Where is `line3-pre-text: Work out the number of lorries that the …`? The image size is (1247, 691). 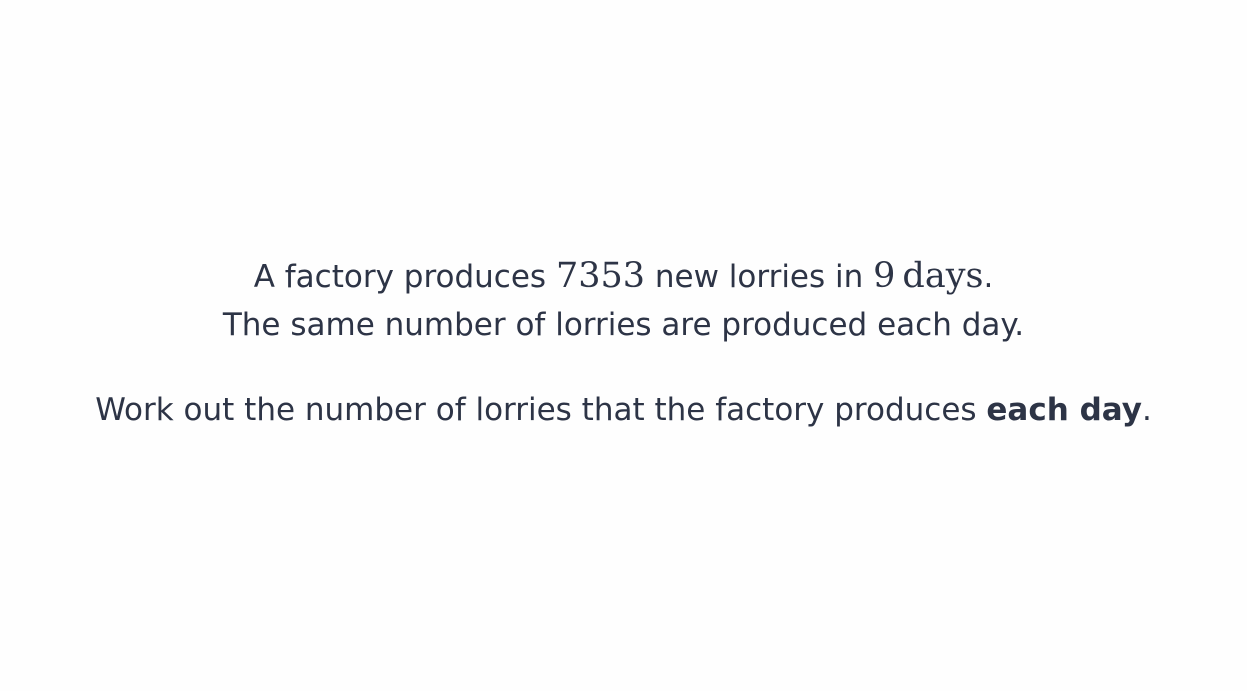
line3-pre-text: Work out the number of lorries that the … is located at coordinates (541, 410).